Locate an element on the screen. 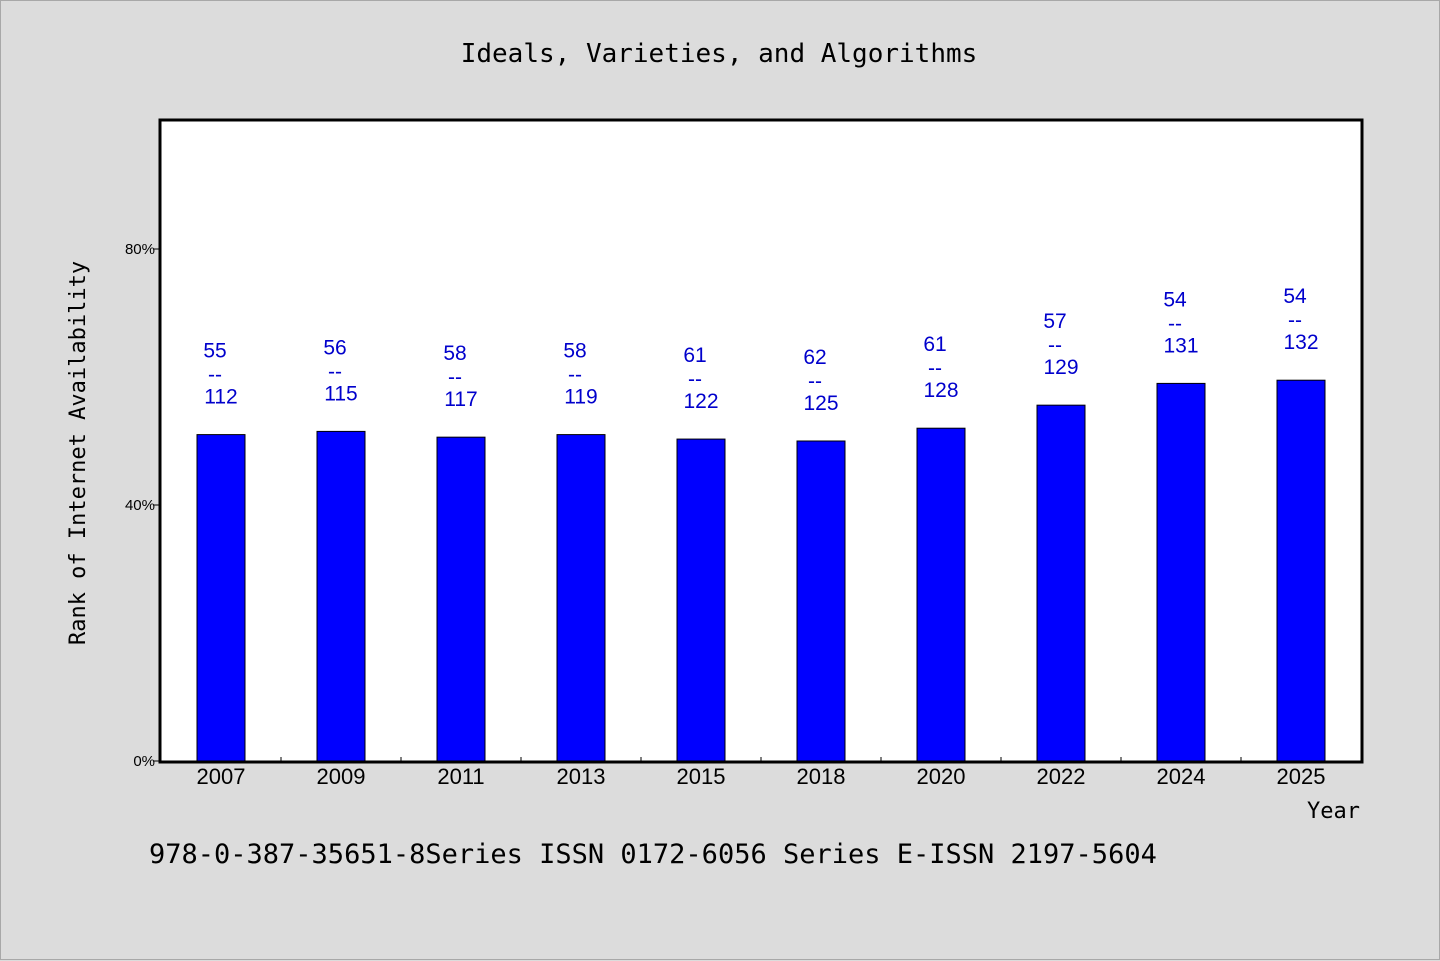 The image size is (1440, 961). bar-2015 is located at coordinates (701, 600).